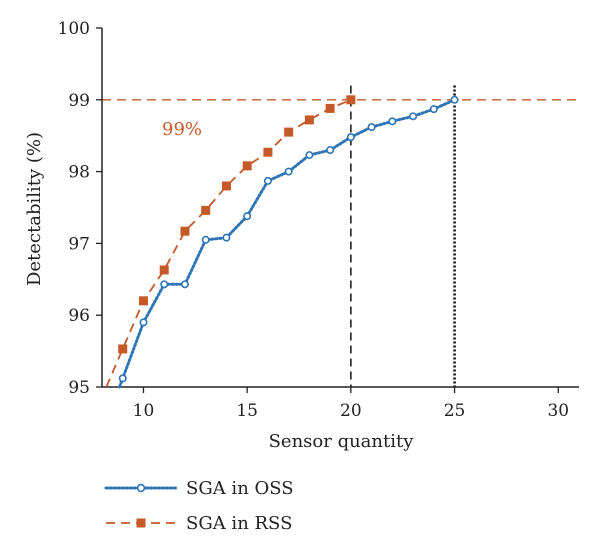 The image size is (600, 553). What do you see at coordinates (79, 388) in the screenshot?
I see `y-tick-label-95: 95` at bounding box center [79, 388].